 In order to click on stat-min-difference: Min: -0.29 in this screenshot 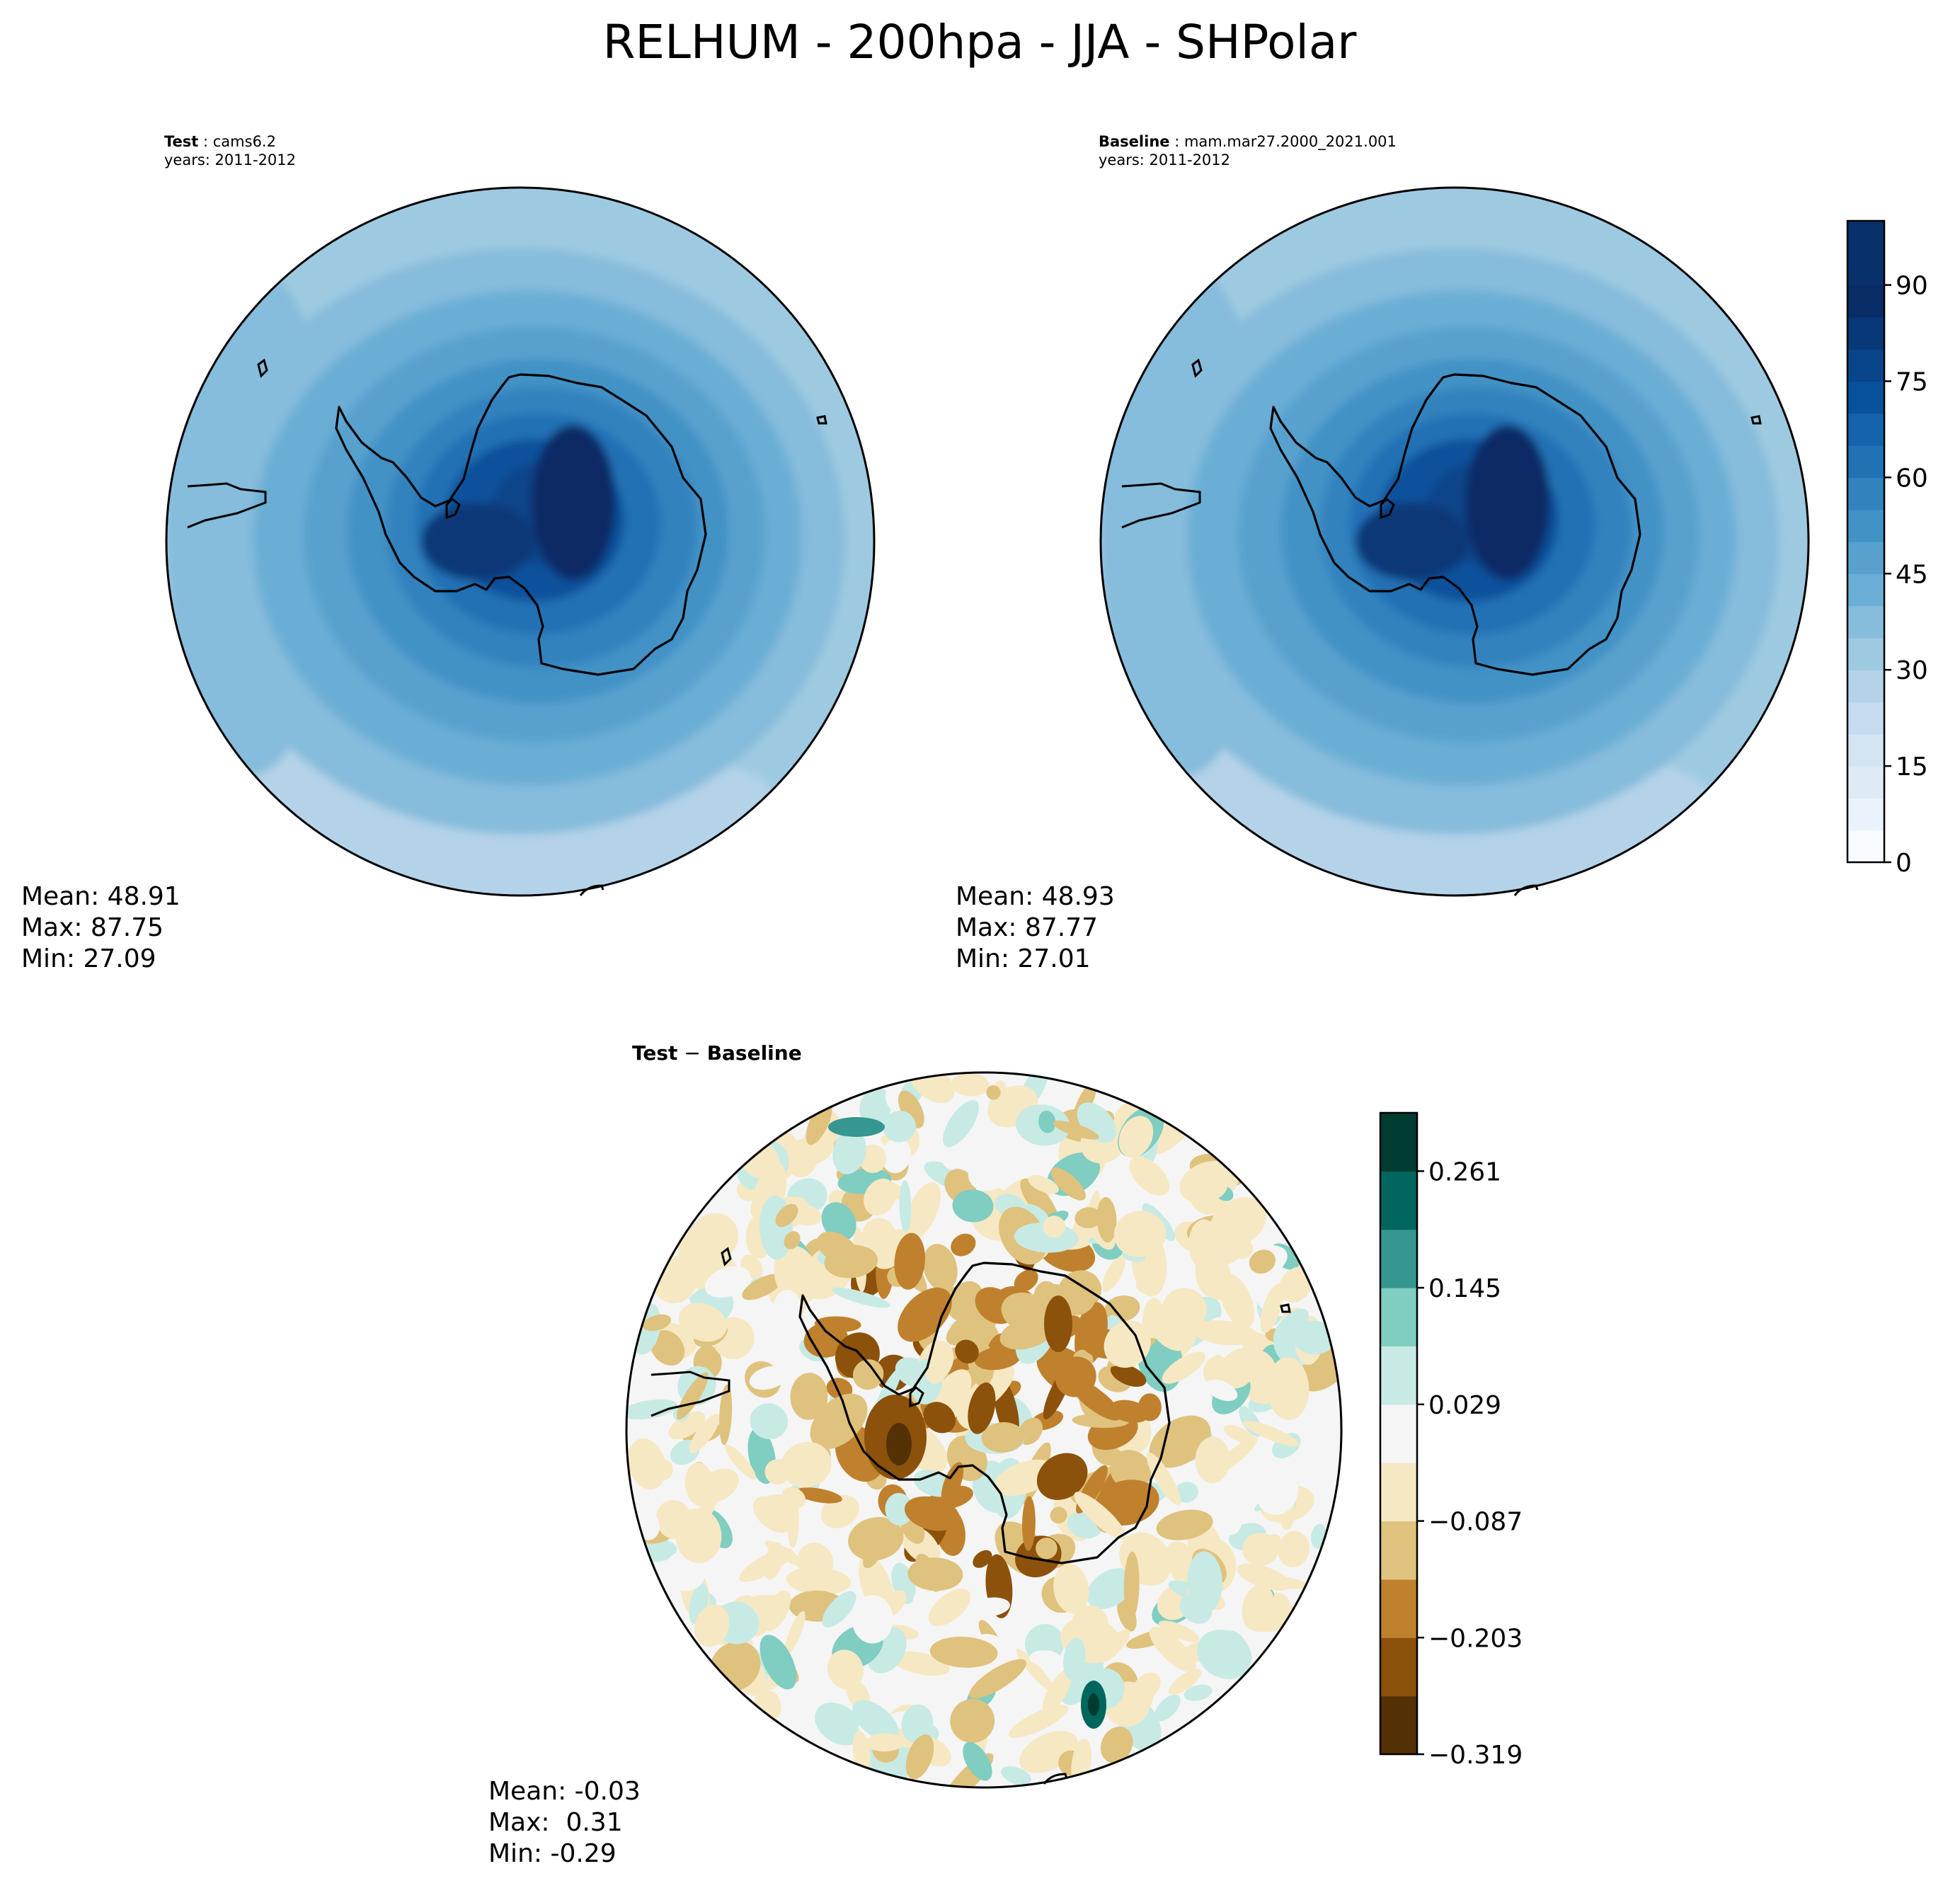, I will do `click(552, 1854)`.